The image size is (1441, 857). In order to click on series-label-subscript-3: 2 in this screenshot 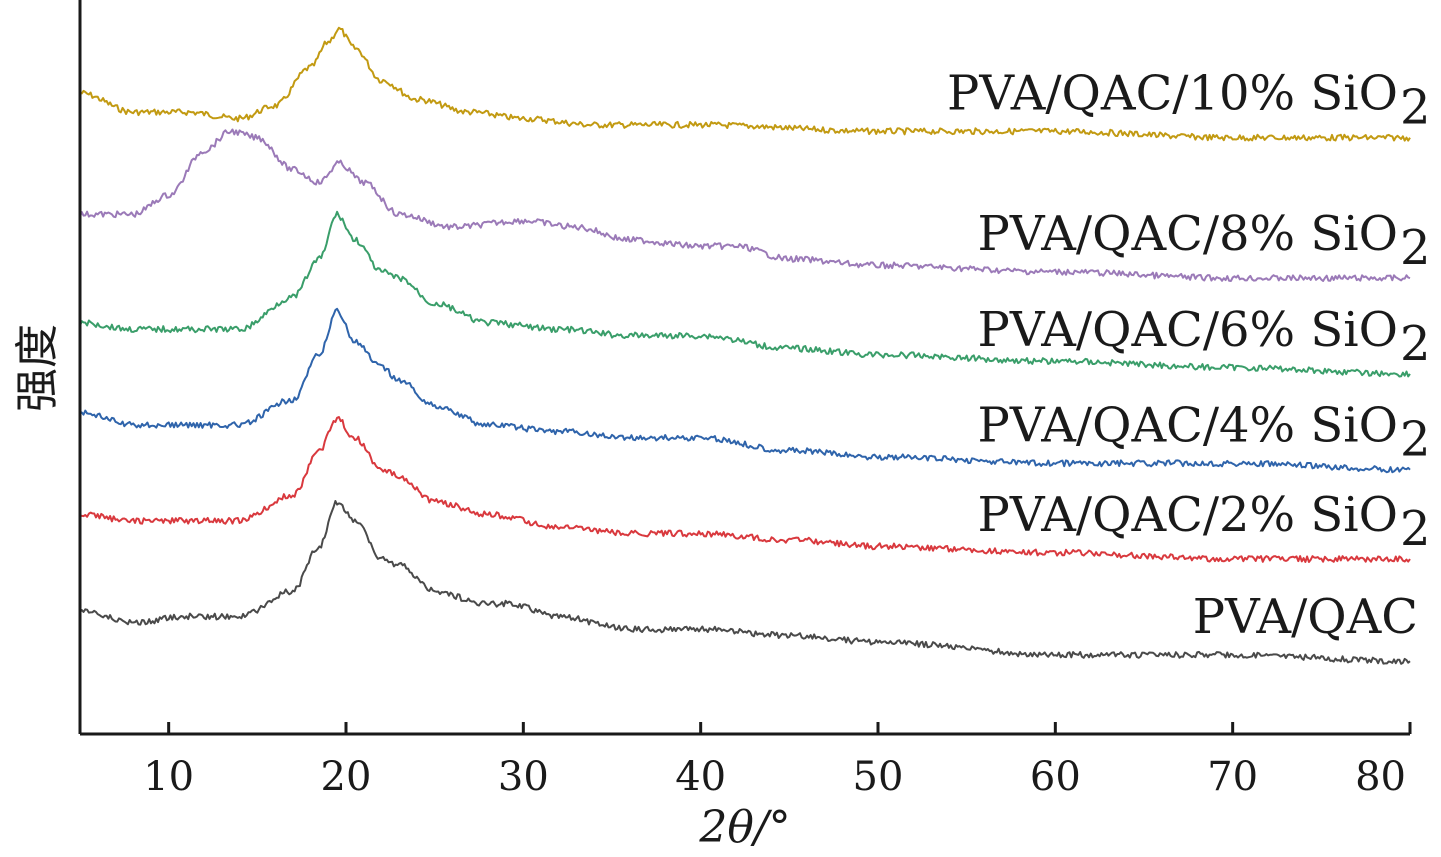, I will do `click(1415, 440)`.